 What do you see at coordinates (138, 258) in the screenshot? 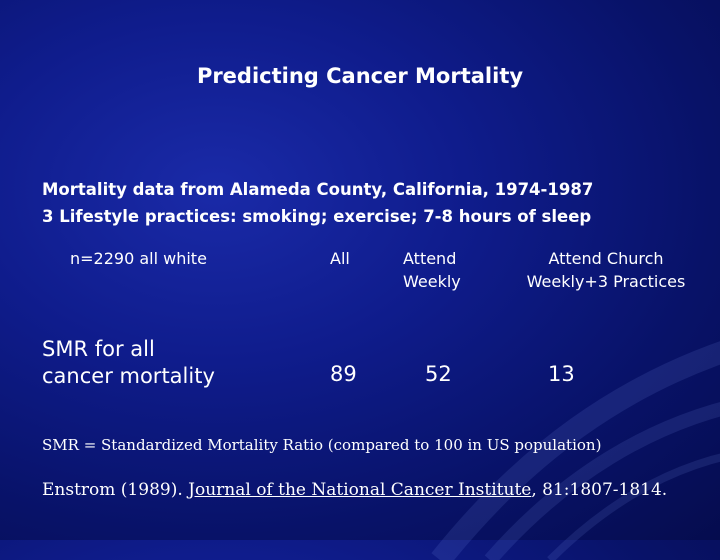
I see `header-sample: n=2290 all white` at bounding box center [138, 258].